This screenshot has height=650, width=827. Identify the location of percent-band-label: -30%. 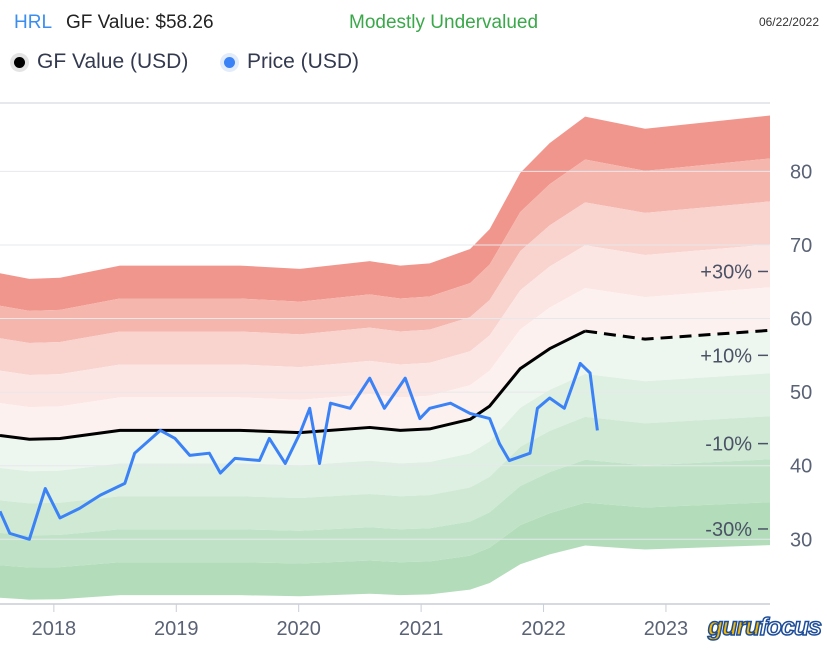
(728, 530).